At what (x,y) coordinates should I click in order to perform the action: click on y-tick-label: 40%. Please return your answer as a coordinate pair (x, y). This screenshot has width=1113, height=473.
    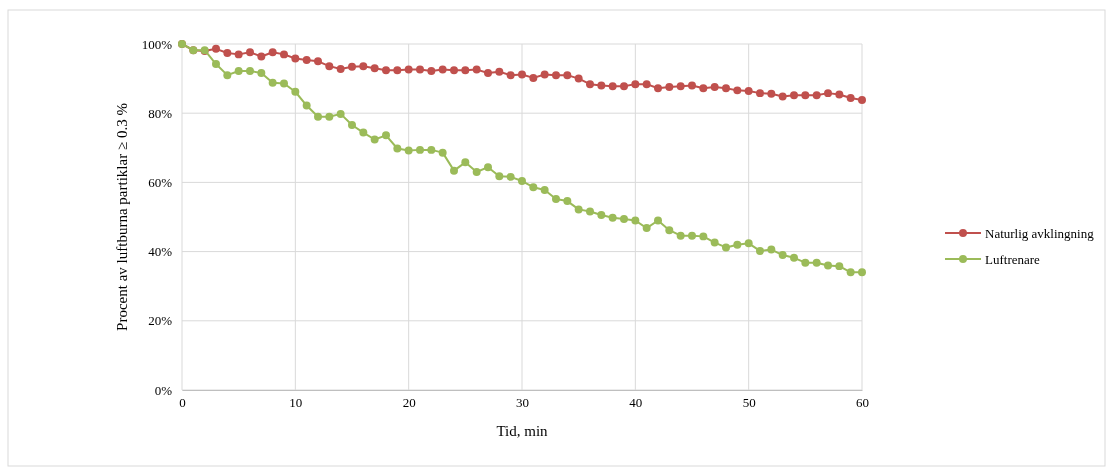
    Looking at the image, I should click on (160, 252).